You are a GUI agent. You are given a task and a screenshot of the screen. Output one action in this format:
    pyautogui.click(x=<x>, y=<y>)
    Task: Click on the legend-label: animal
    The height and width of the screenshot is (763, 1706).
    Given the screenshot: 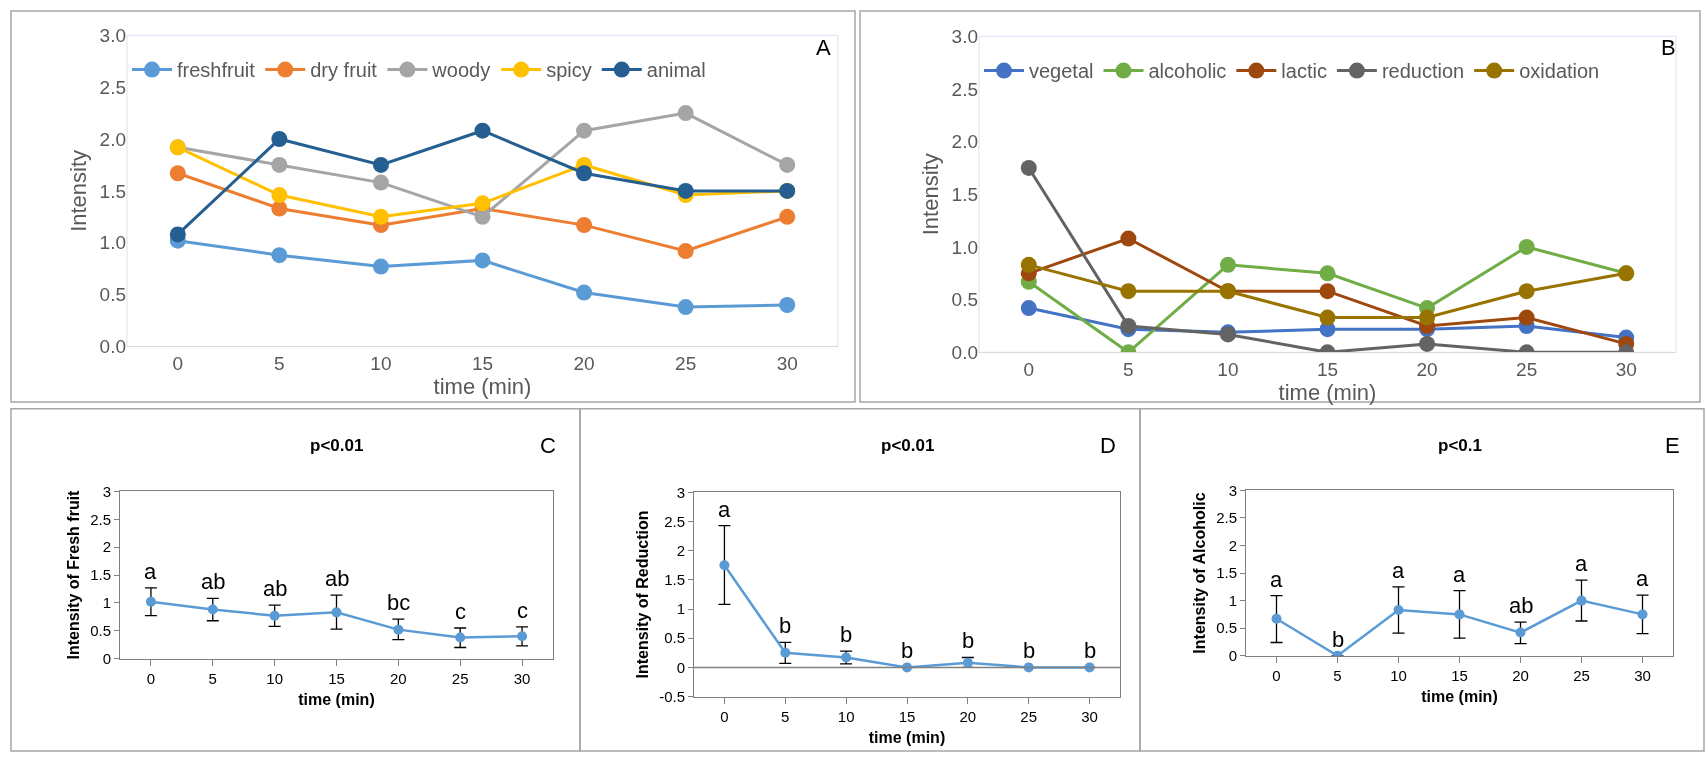 What is the action you would take?
    pyautogui.click(x=676, y=70)
    